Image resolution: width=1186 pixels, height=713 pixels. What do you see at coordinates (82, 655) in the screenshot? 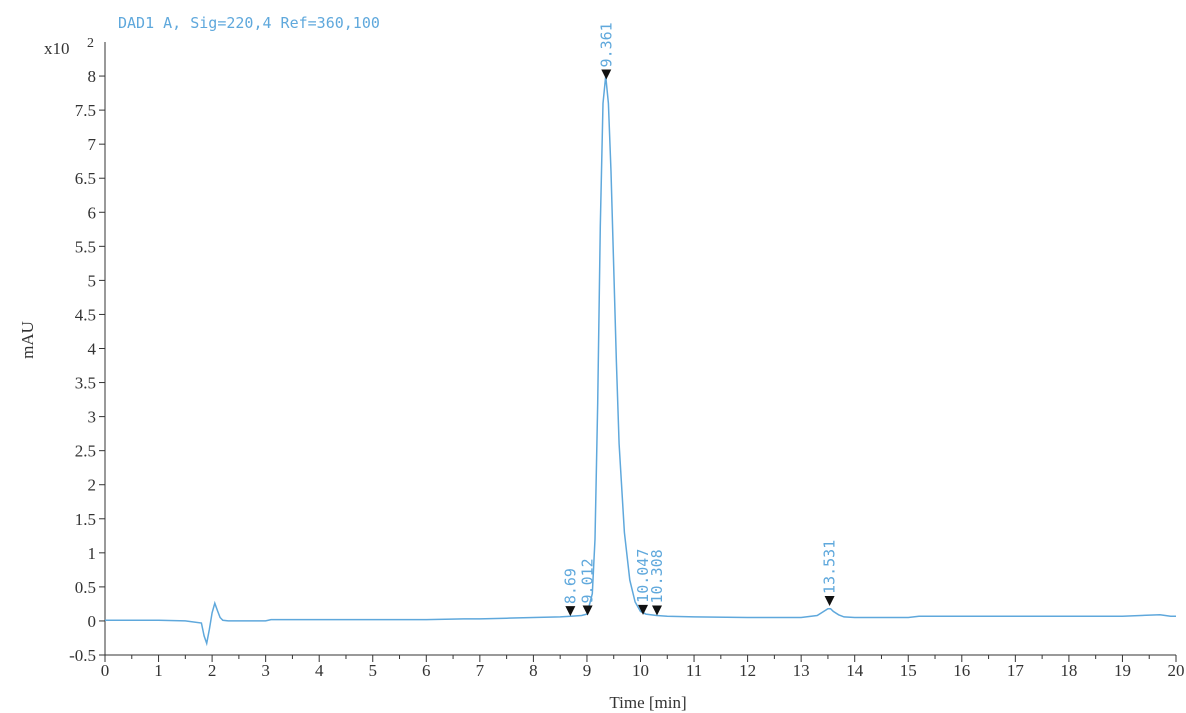
I see `y-tick-label: -0.5` at bounding box center [82, 655].